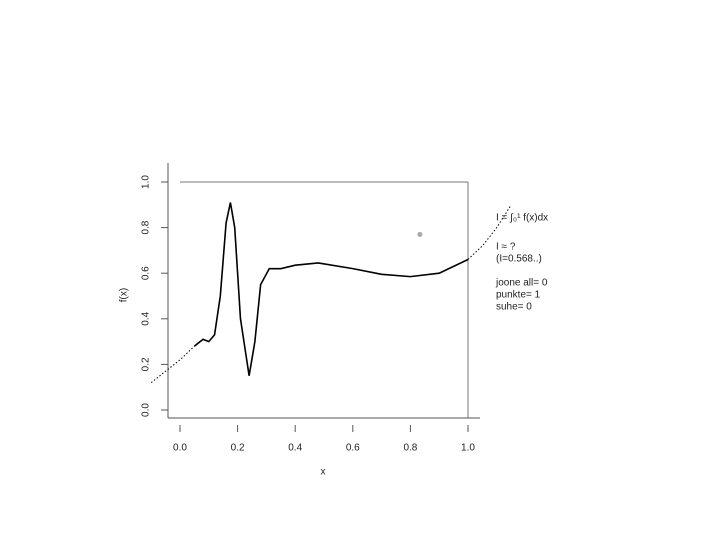 The height and width of the screenshot is (540, 720). Describe the element at coordinates (468, 448) in the screenshot. I see `x-tick-label: 1.0` at that location.